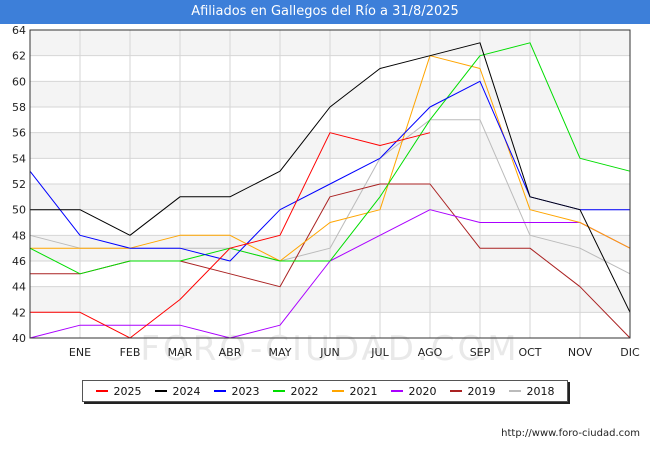  I want to click on x-tick-label: MAR, so click(180, 352).